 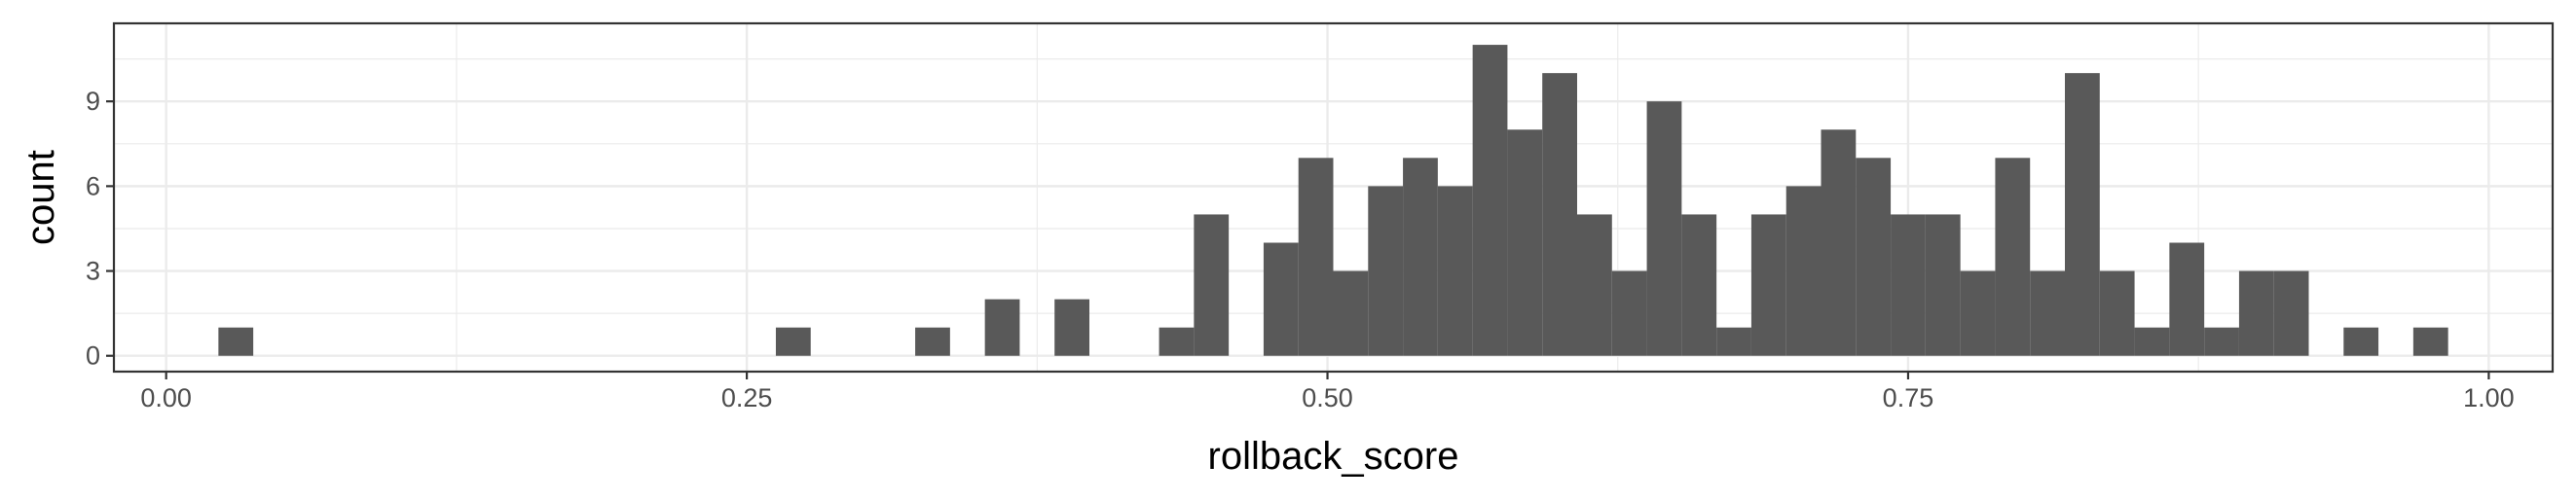 What do you see at coordinates (1327, 398) in the screenshot?
I see `x-tick-label: 0.50` at bounding box center [1327, 398].